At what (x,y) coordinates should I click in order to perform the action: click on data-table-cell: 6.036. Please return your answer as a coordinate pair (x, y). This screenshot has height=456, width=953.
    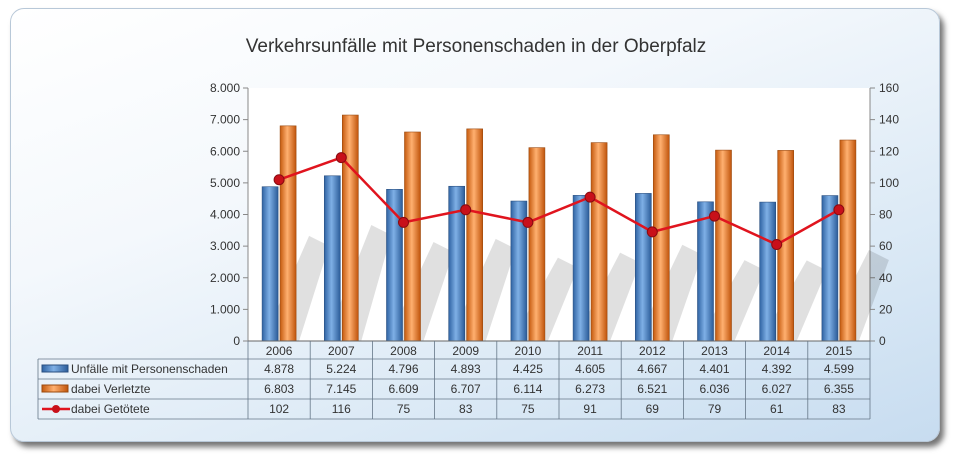
    Looking at the image, I should click on (714, 389).